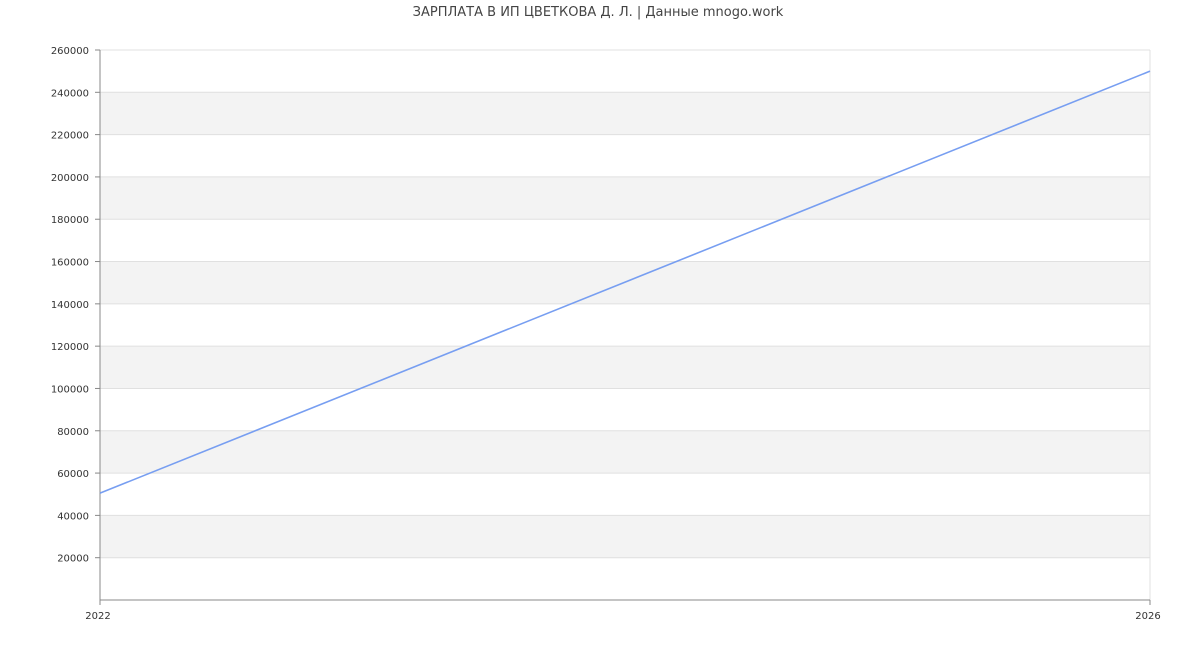 The width and height of the screenshot is (1200, 654). Describe the element at coordinates (70, 220) in the screenshot. I see `y-tick-label: 180000` at that location.